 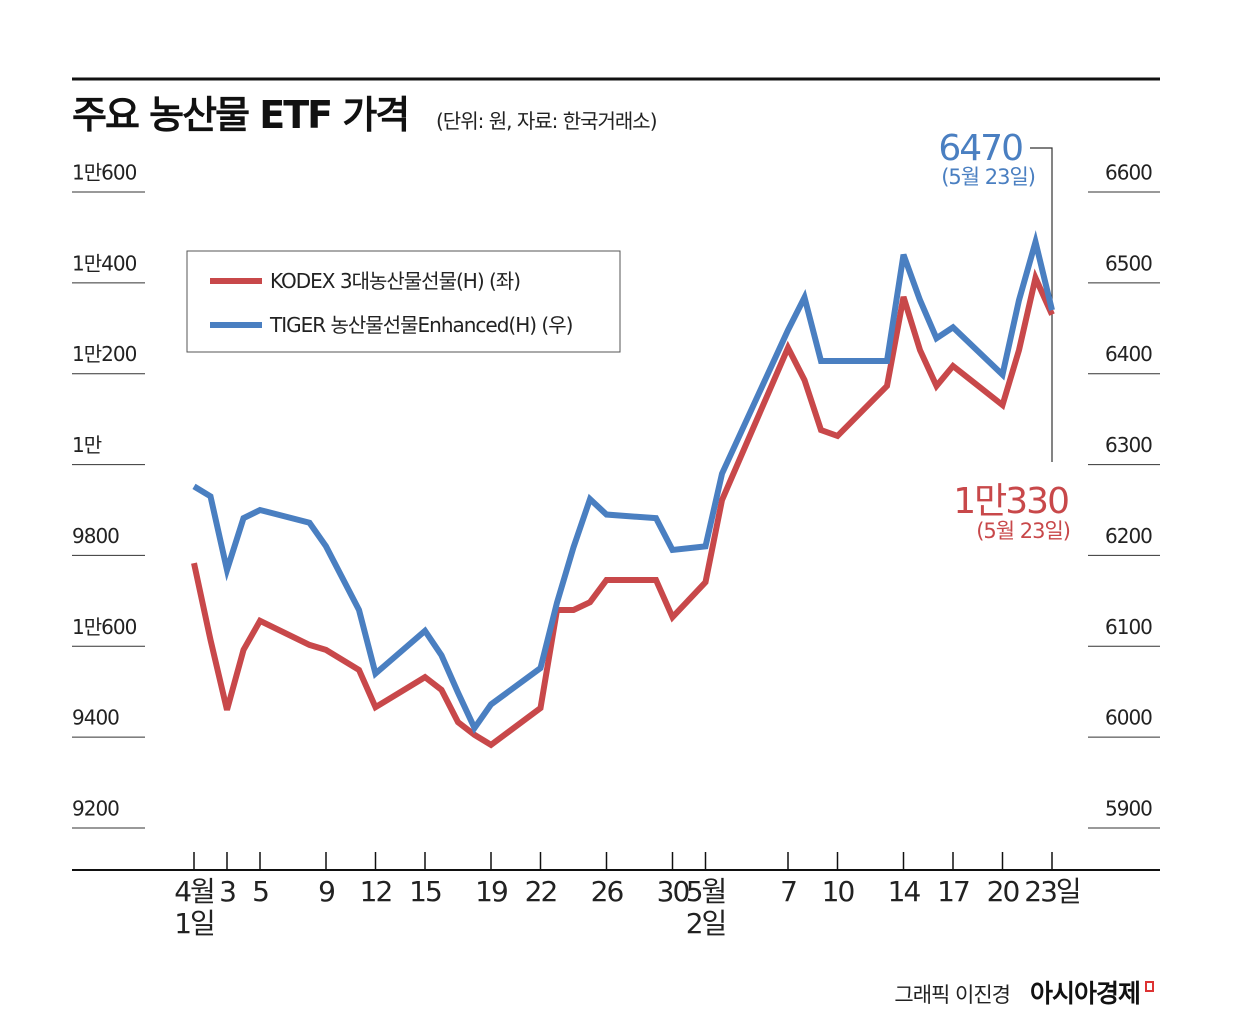 I want to click on y-tick-label: 9200, so click(x=95, y=809).